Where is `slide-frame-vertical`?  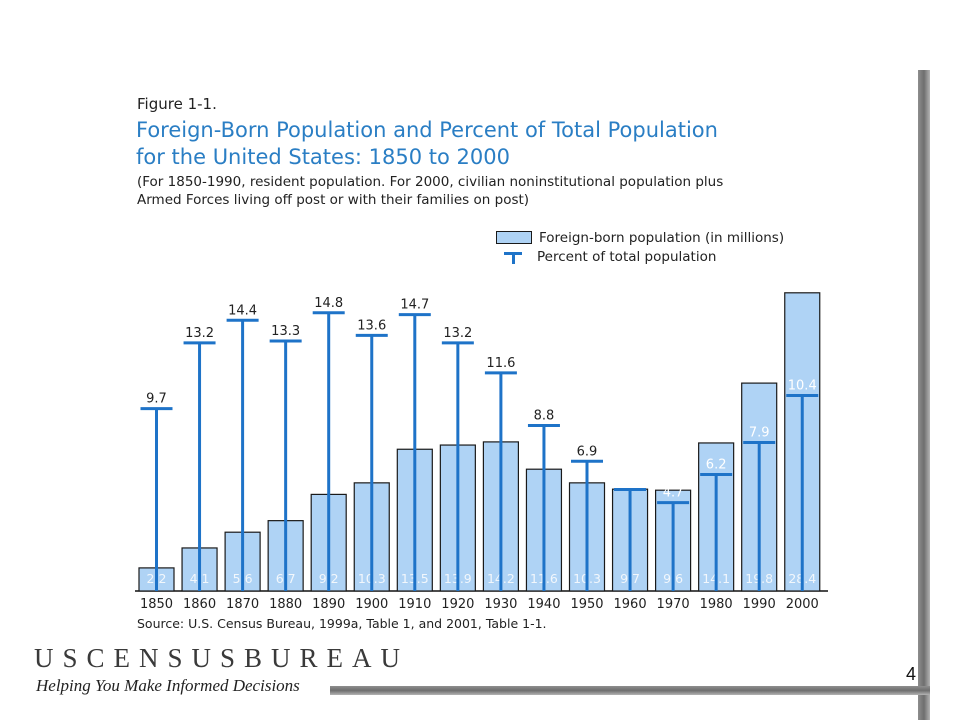 slide-frame-vertical is located at coordinates (924, 395).